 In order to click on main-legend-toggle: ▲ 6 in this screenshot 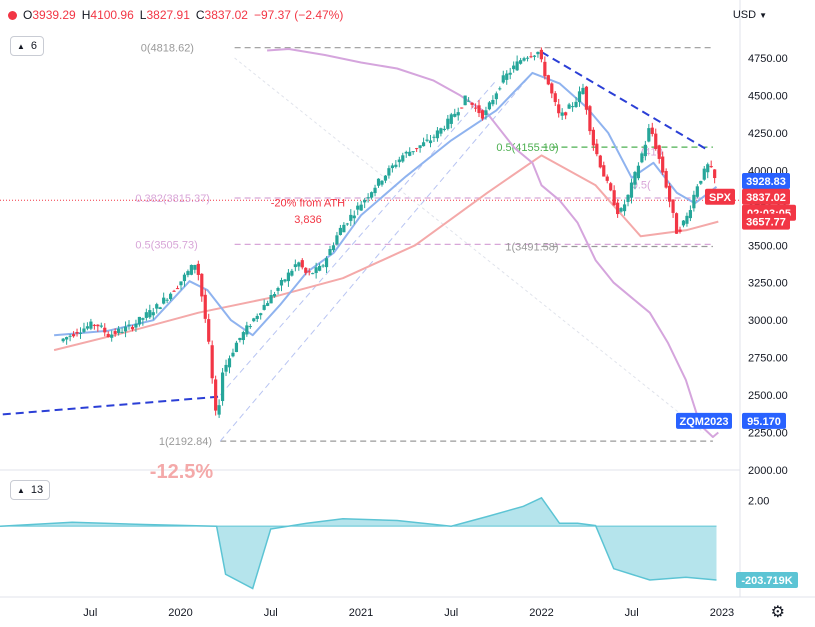, I will do `click(27, 46)`.